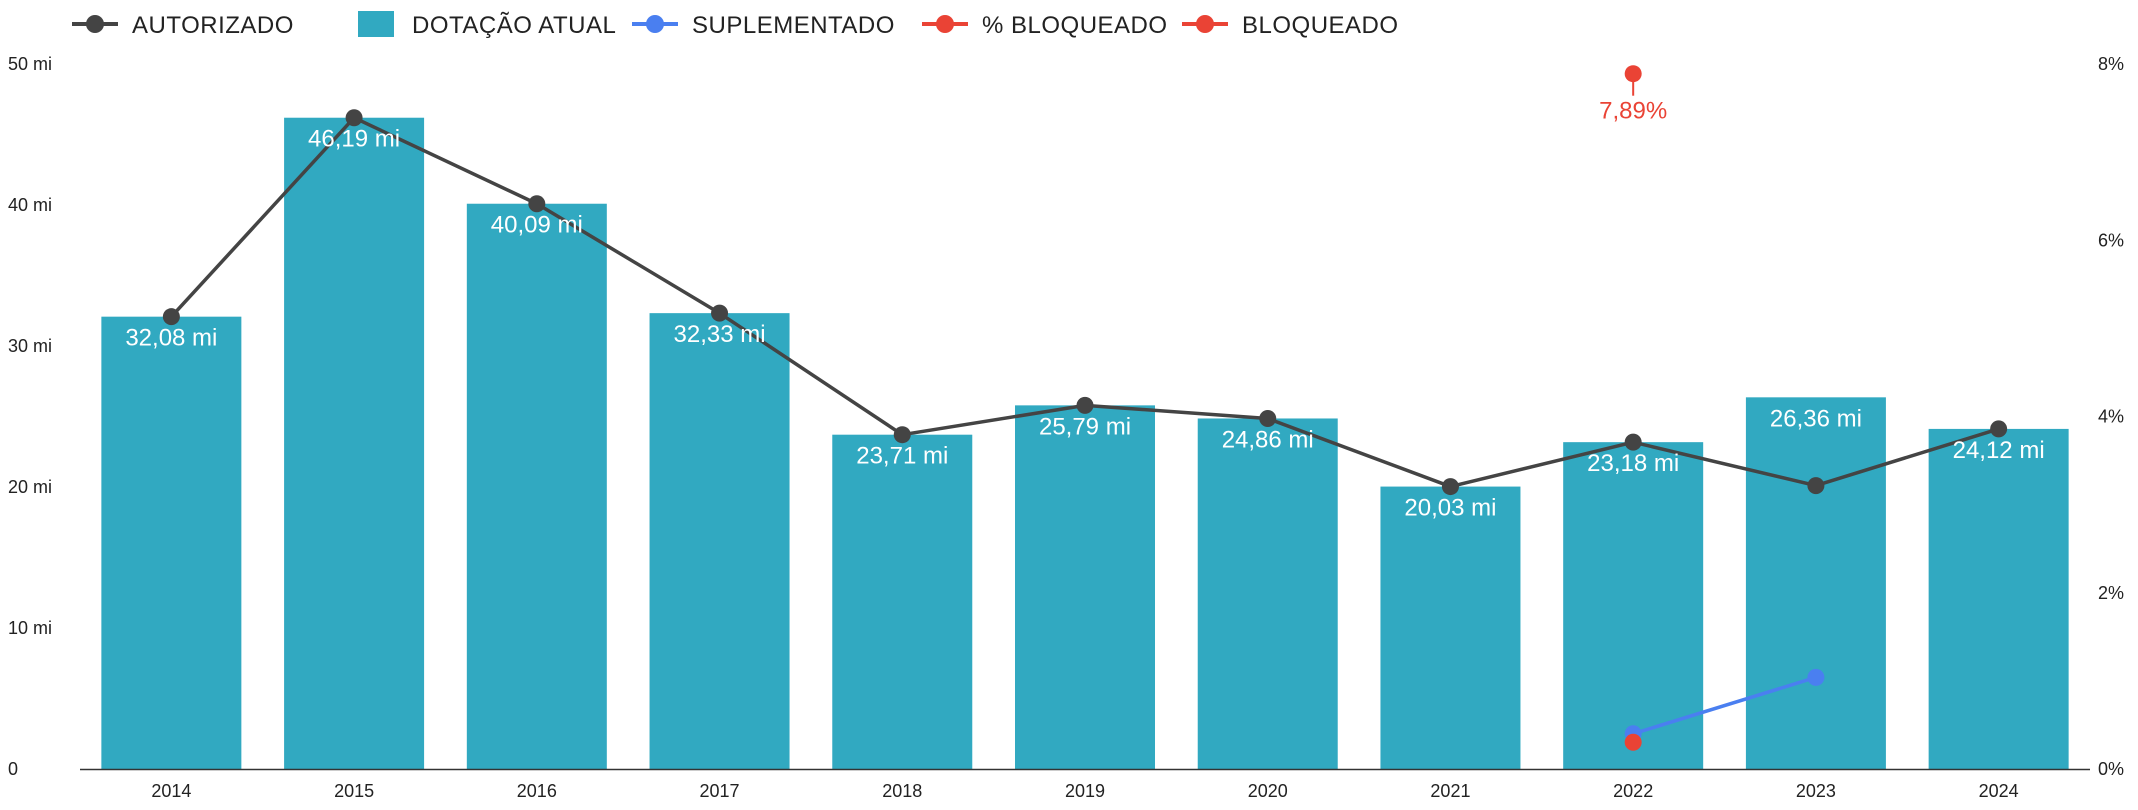  I want to click on legend-item-bloqueado: % BLOQUEADO, so click(1045, 25).